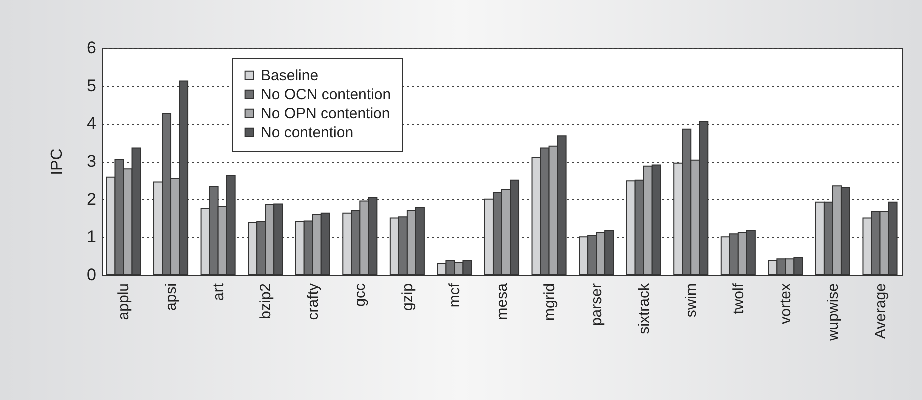 The image size is (922, 400). I want to click on x-tick-label: crafty, so click(313, 301).